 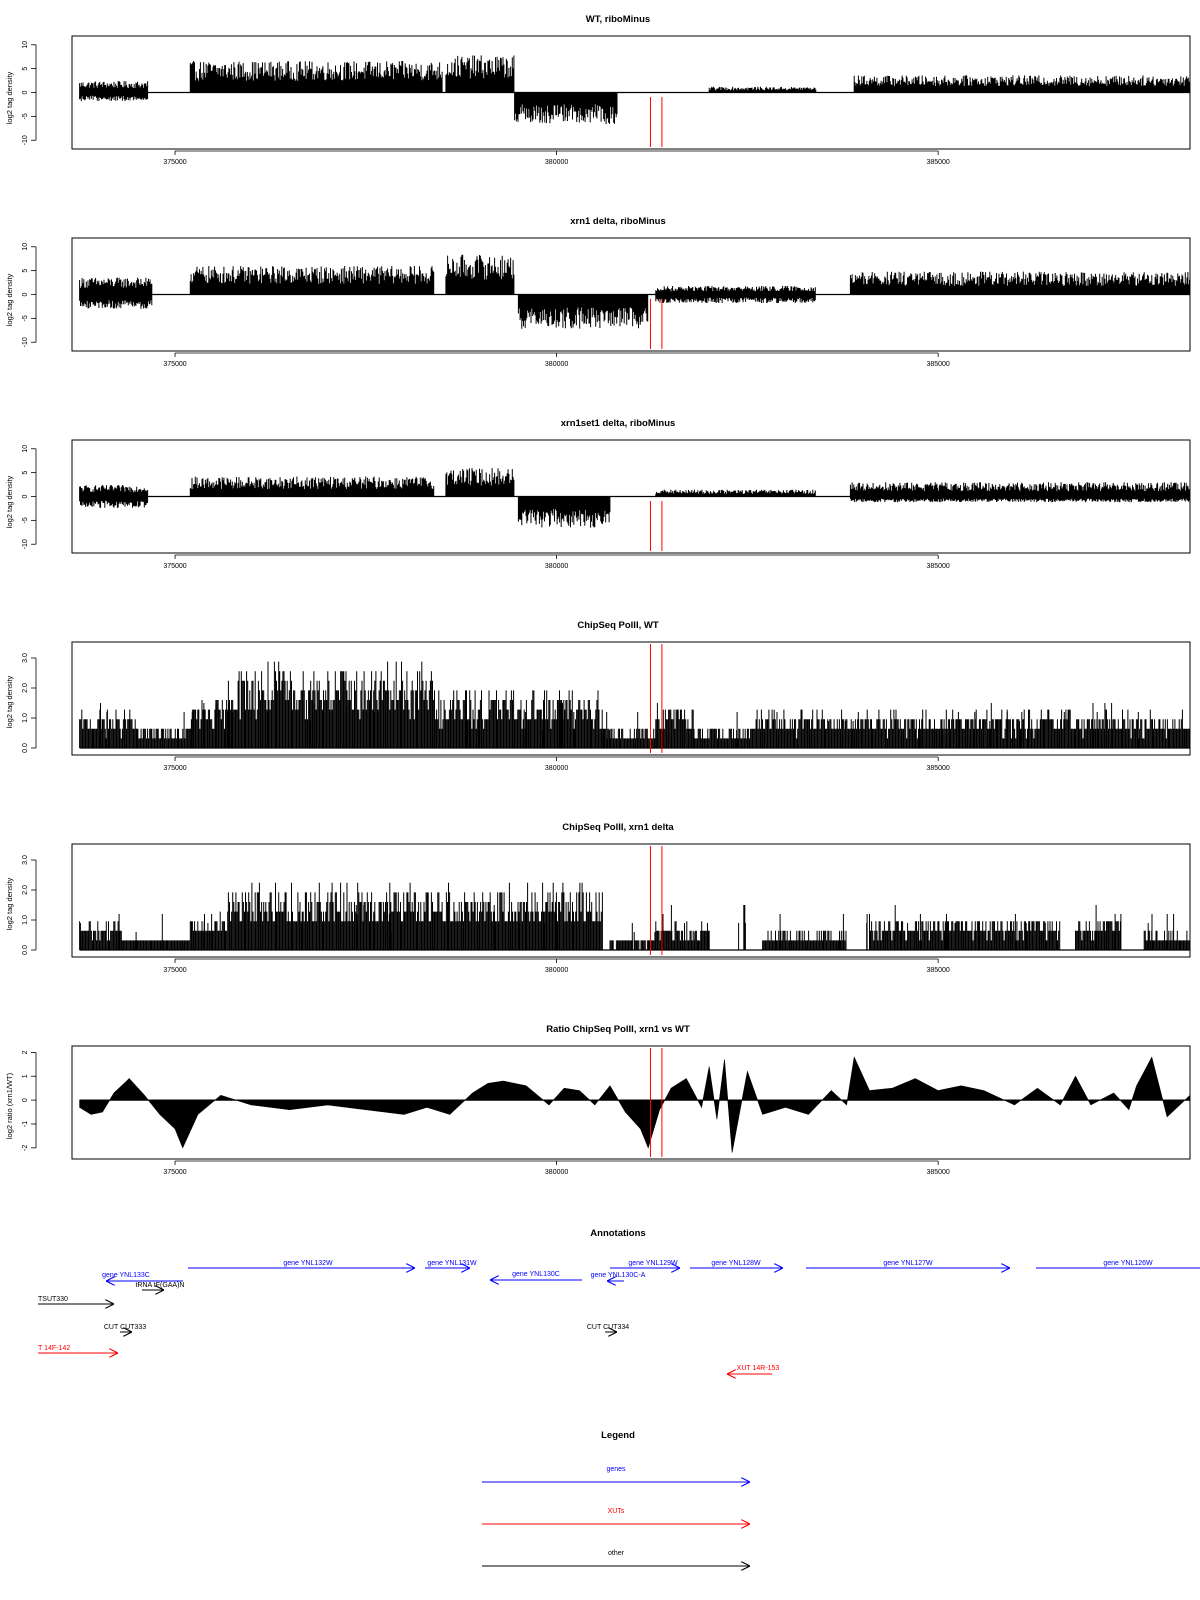 I want to click on xut-label-14r-153: XUT 14R-153, so click(x=758, y=1368).